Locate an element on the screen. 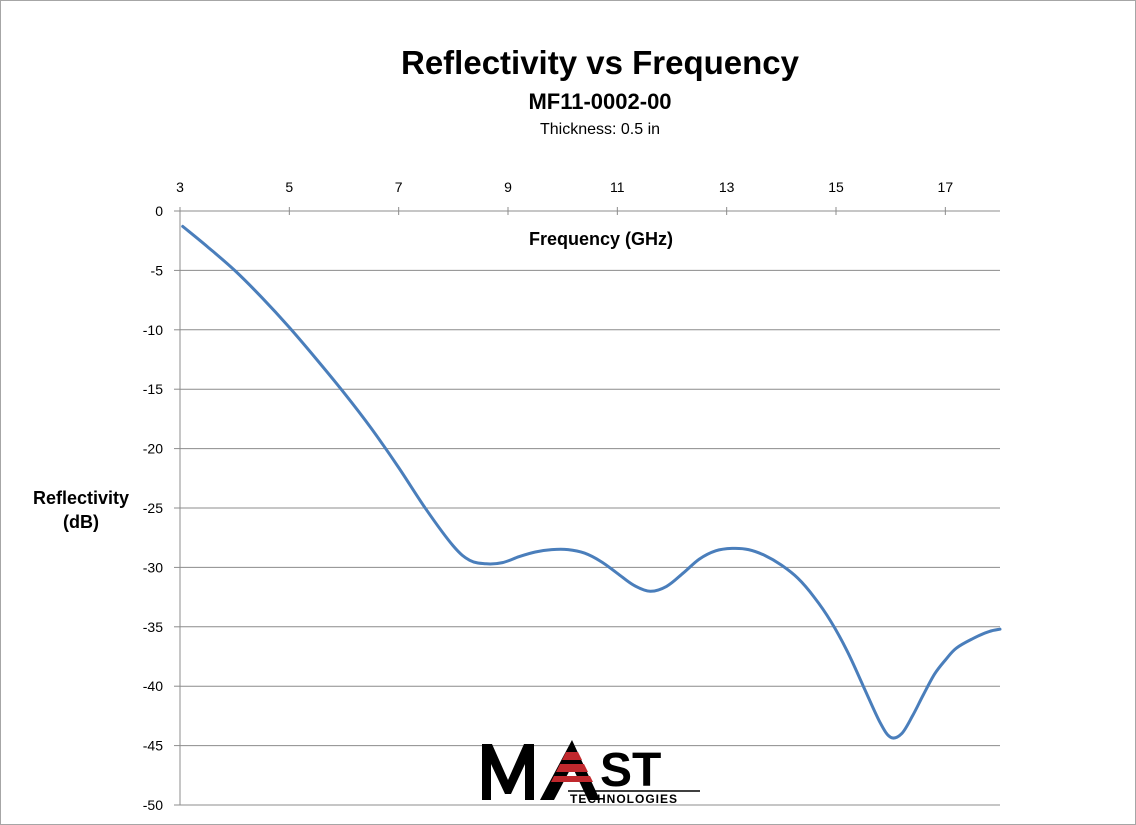 The width and height of the screenshot is (1136, 825). x-tick-label: 5 is located at coordinates (289, 187).